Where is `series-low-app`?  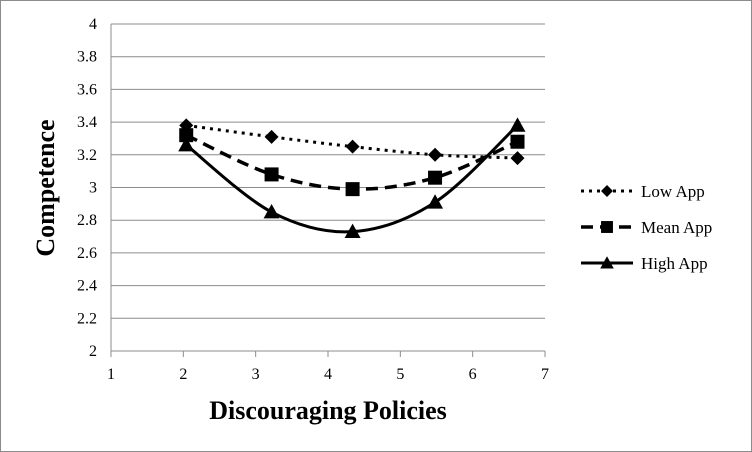
series-low-app is located at coordinates (352, 142).